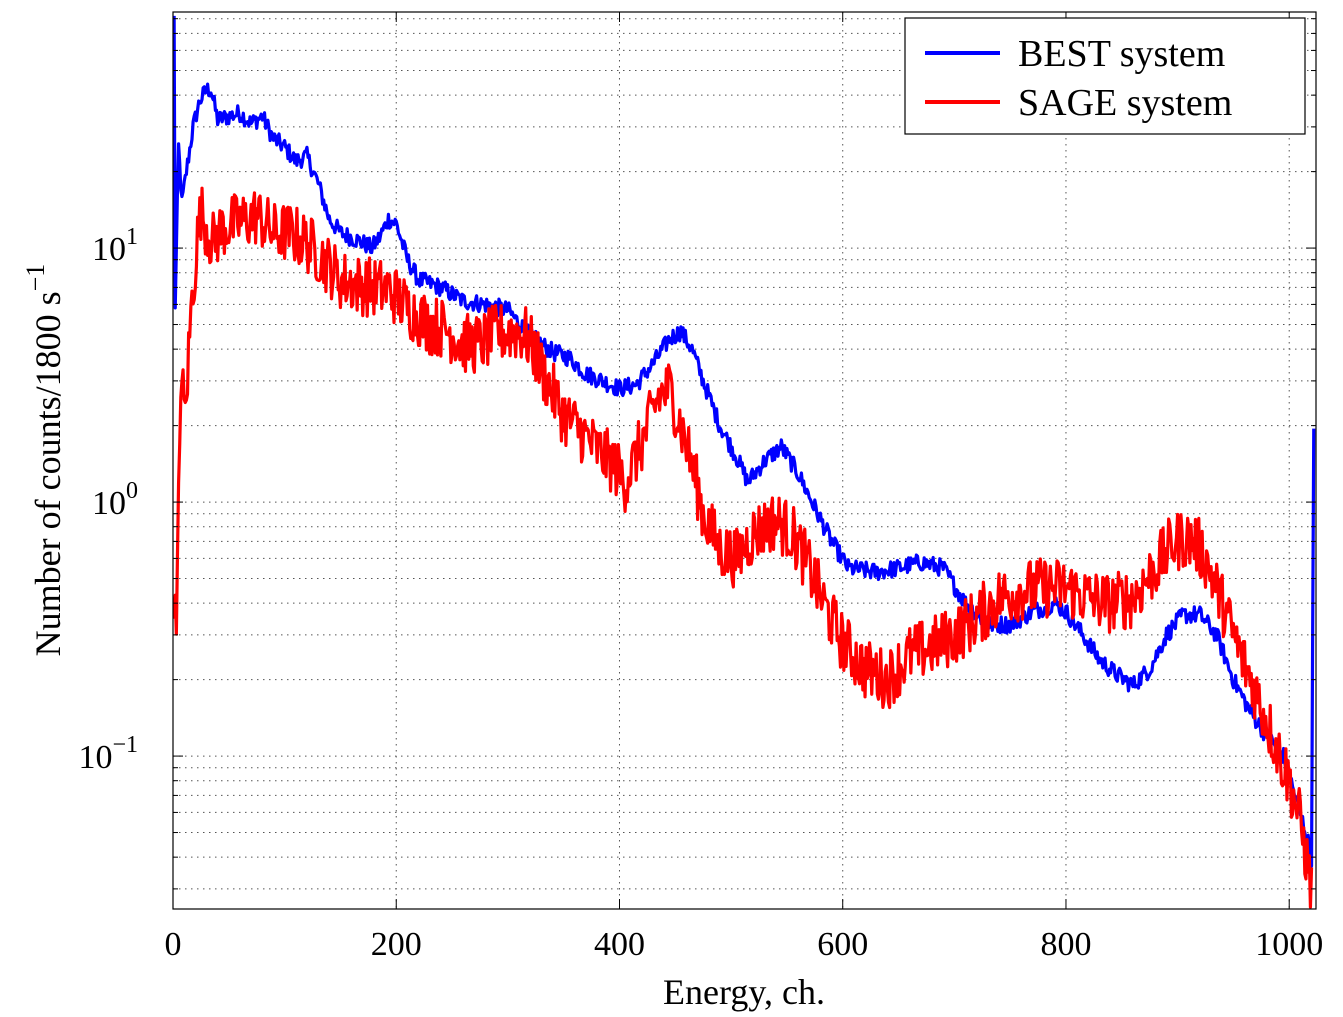  What do you see at coordinates (48, 473) in the screenshot?
I see `y-axis-label-main: Number of counts/1800 s` at bounding box center [48, 473].